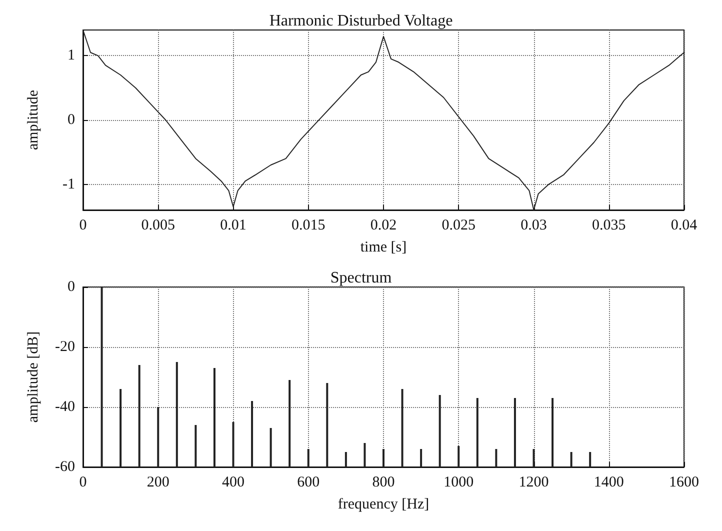 This screenshot has height=531, width=722. What do you see at coordinates (361, 21) in the screenshot?
I see `chart-title: Harmonic Disturbed Voltage` at bounding box center [361, 21].